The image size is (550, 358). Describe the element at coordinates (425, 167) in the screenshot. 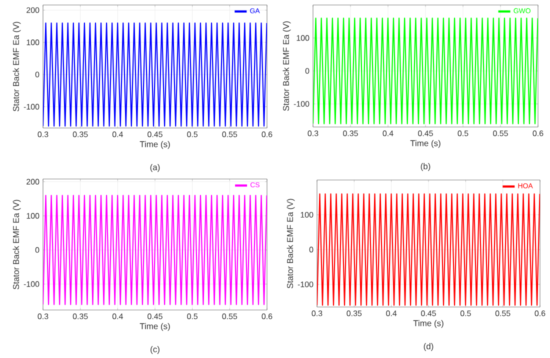

I see `text: (b)` at that location.